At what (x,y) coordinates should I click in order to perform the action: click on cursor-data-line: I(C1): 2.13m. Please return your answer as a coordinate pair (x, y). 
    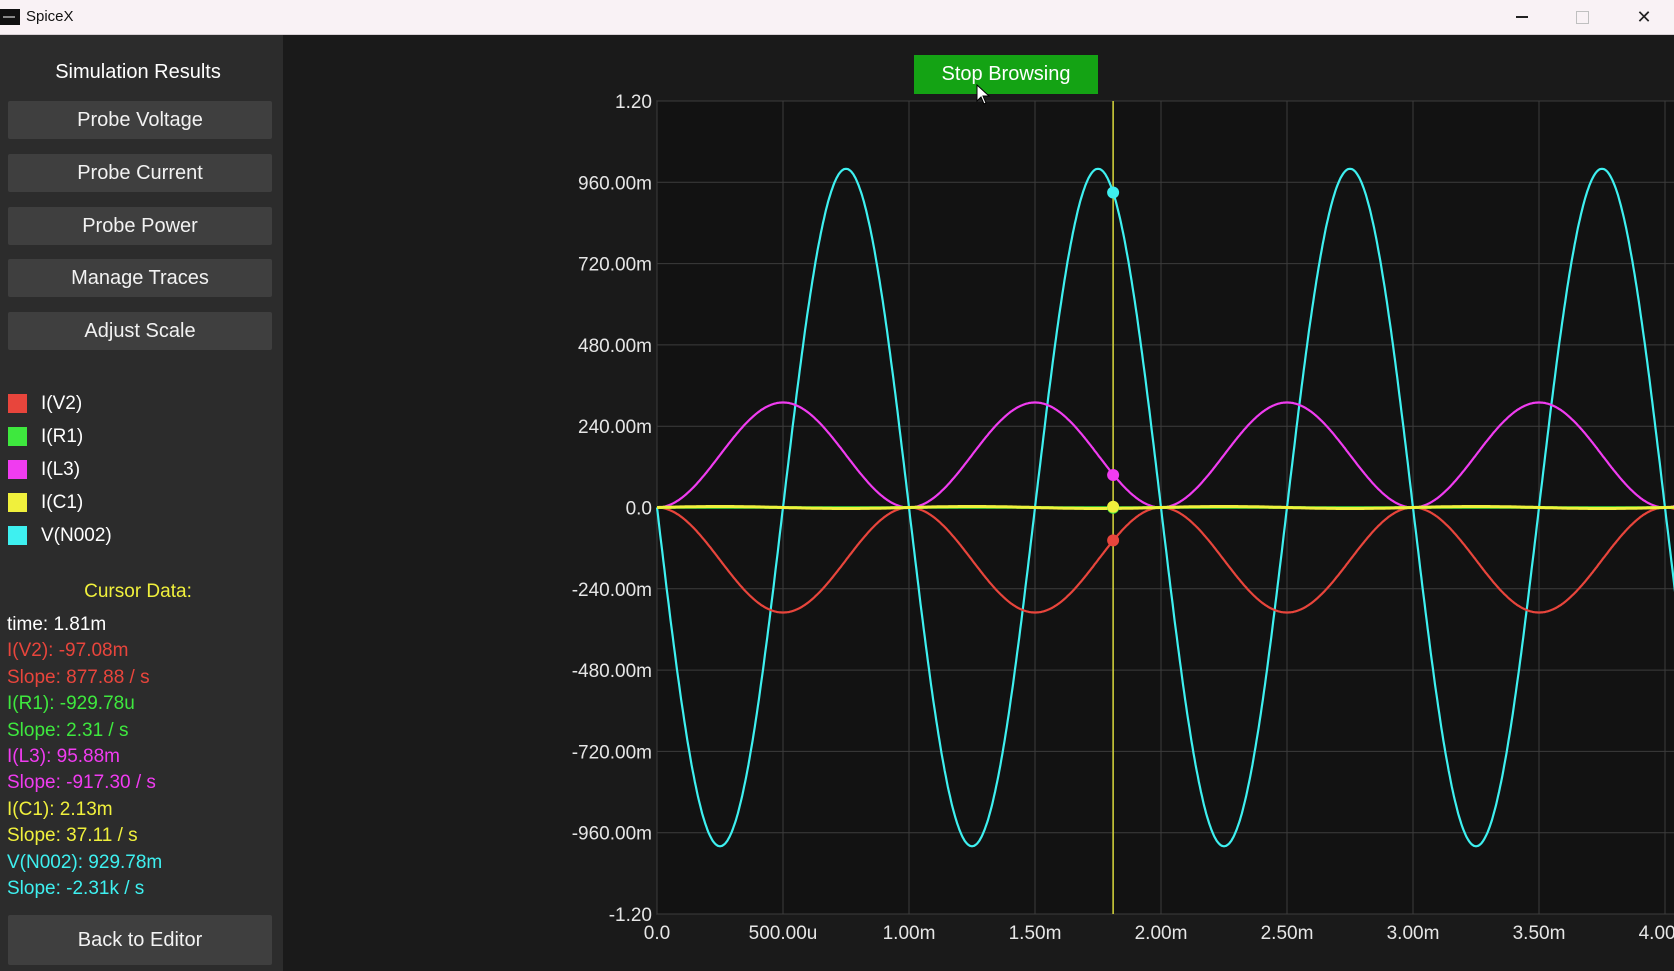
    Looking at the image, I should click on (60, 809).